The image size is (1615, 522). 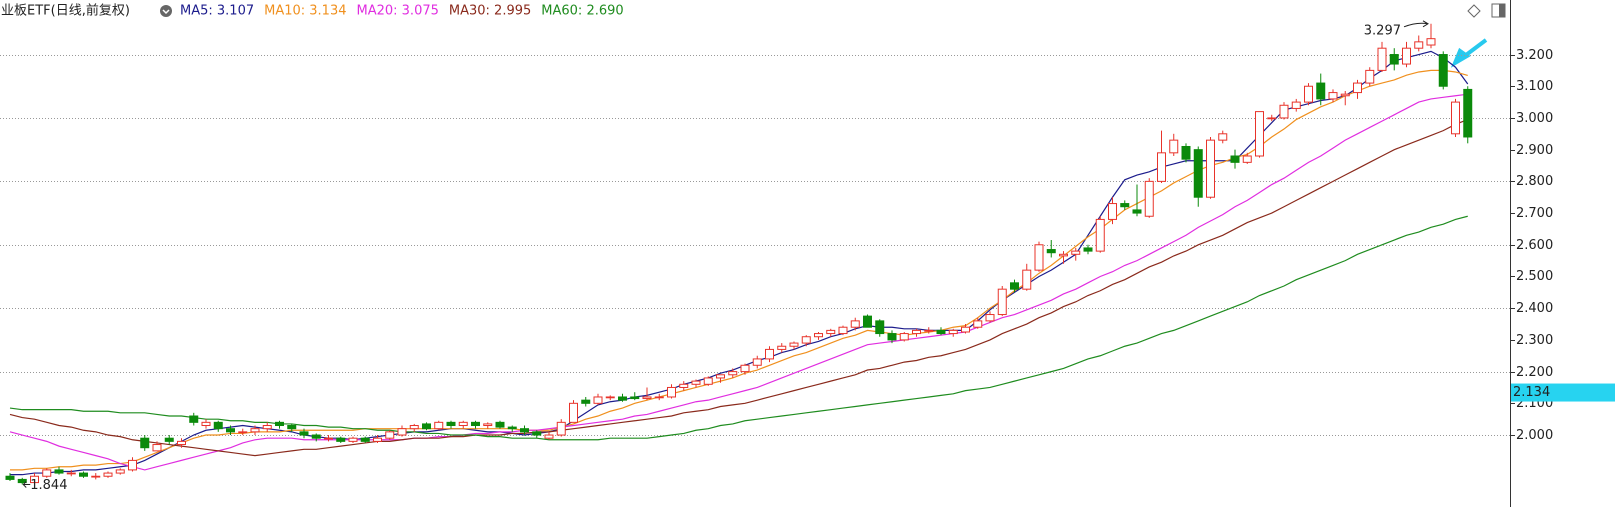 I want to click on legend-entry: MA30: 2.995, so click(x=490, y=11).